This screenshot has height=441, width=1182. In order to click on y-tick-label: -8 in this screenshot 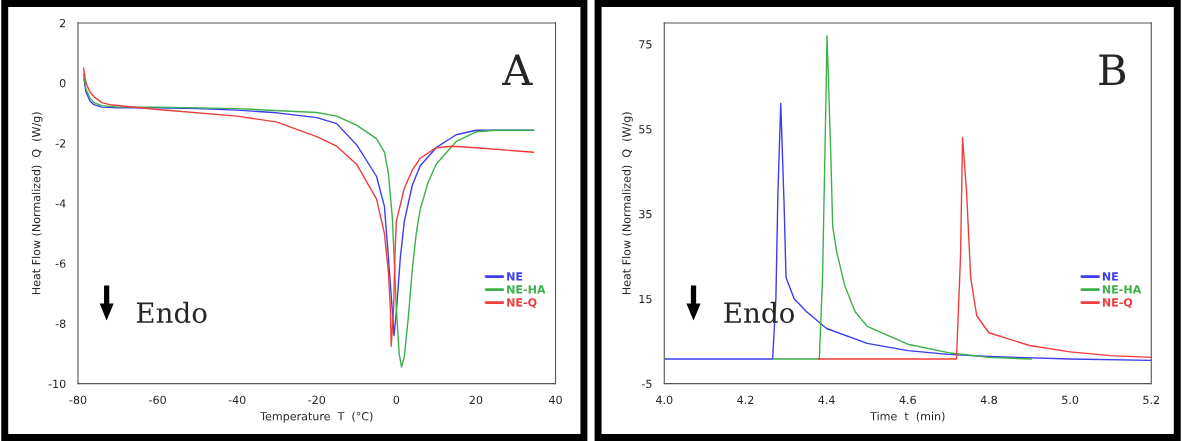, I will do `click(60, 323)`.